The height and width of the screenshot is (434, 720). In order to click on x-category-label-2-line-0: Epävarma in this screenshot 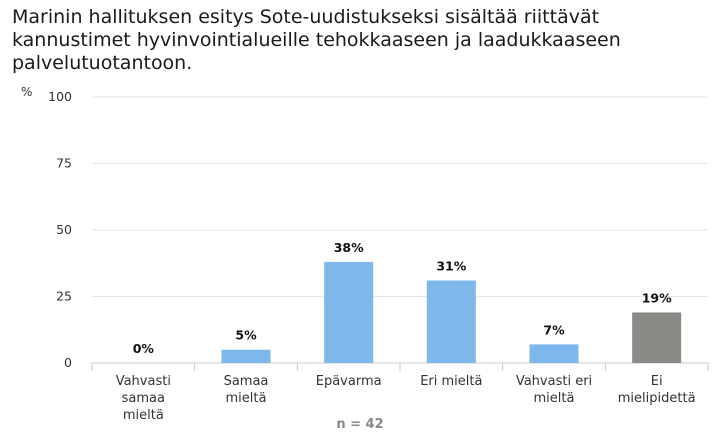, I will do `click(349, 381)`.